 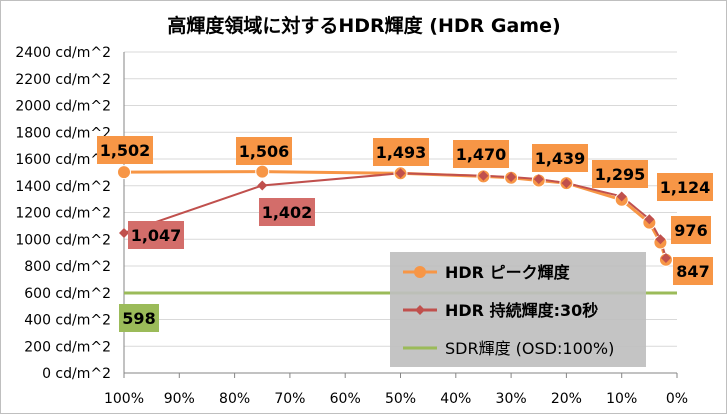 I want to click on peak-data-label: 1,493, so click(x=401, y=152).